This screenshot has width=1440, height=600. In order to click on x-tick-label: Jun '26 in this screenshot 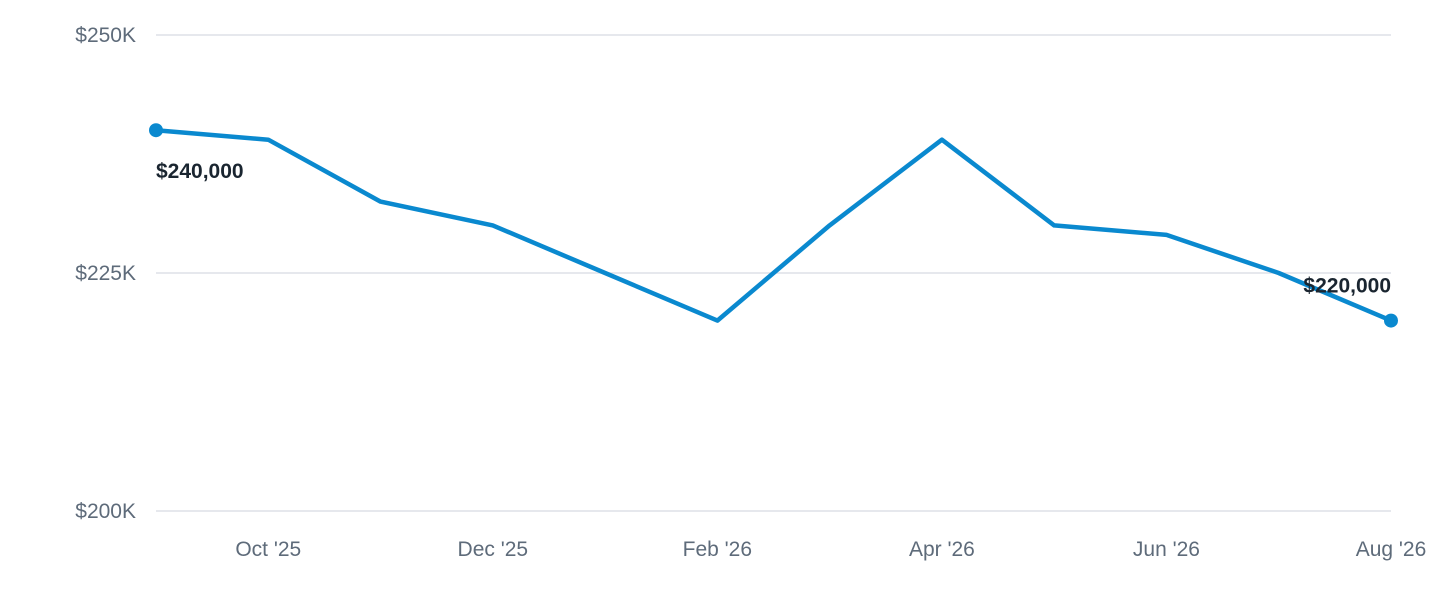, I will do `click(1166, 549)`.